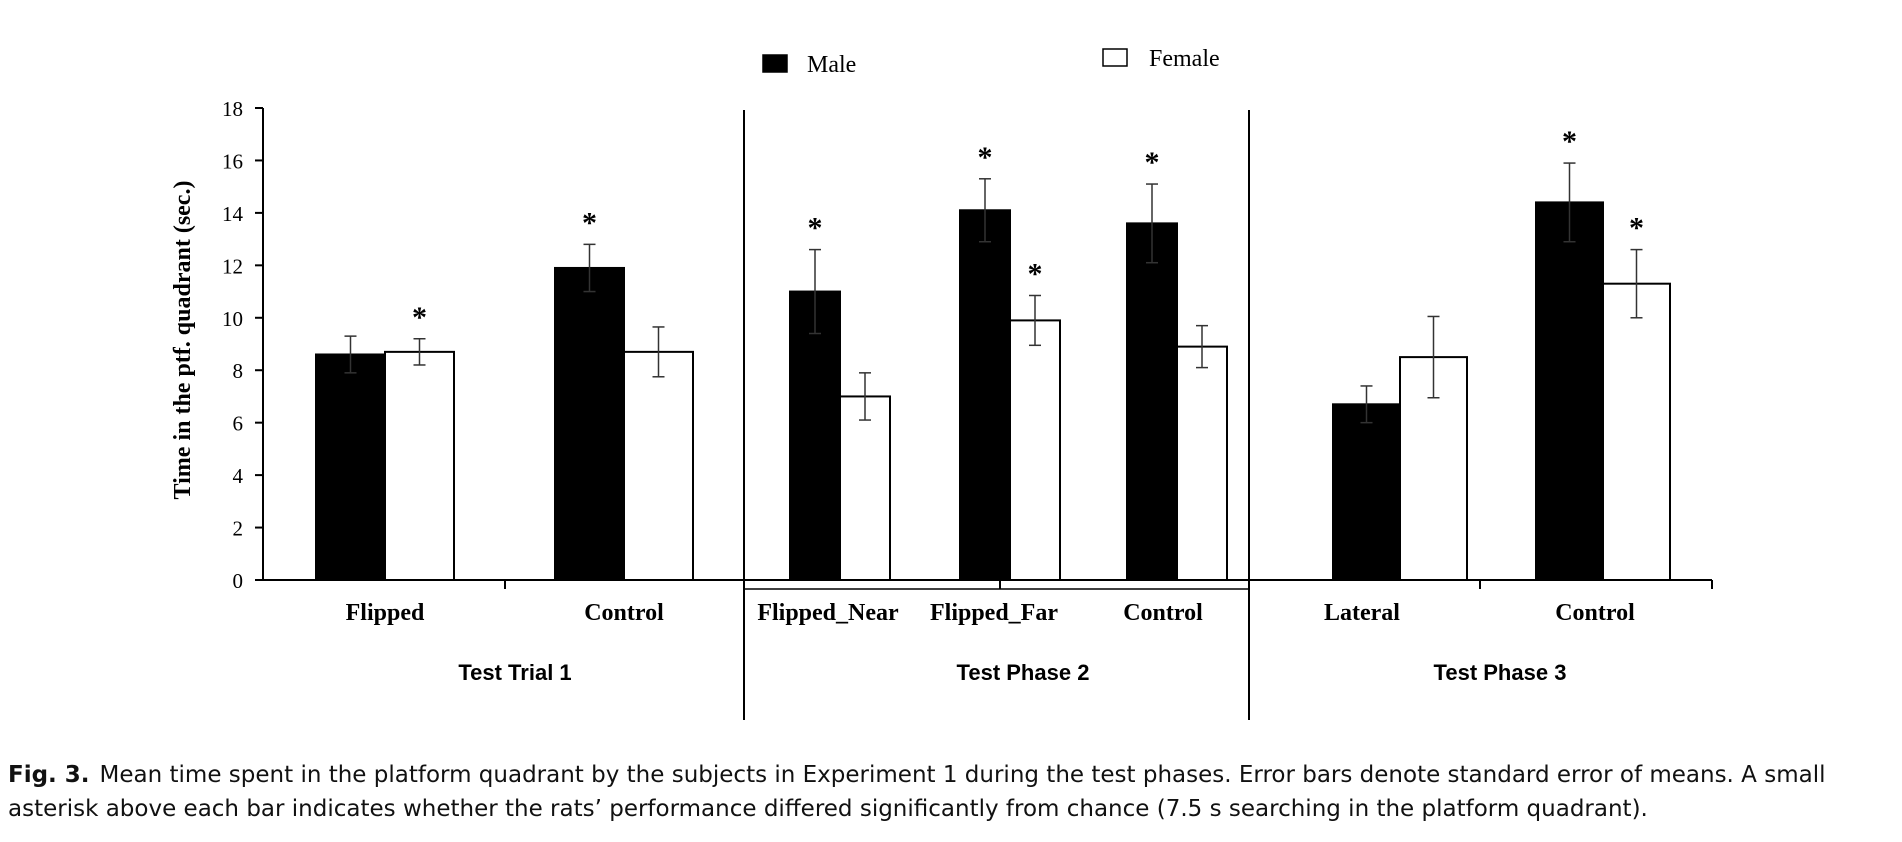 The width and height of the screenshot is (1902, 842). What do you see at coordinates (238, 529) in the screenshot?
I see `y-tick-label: 2` at bounding box center [238, 529].